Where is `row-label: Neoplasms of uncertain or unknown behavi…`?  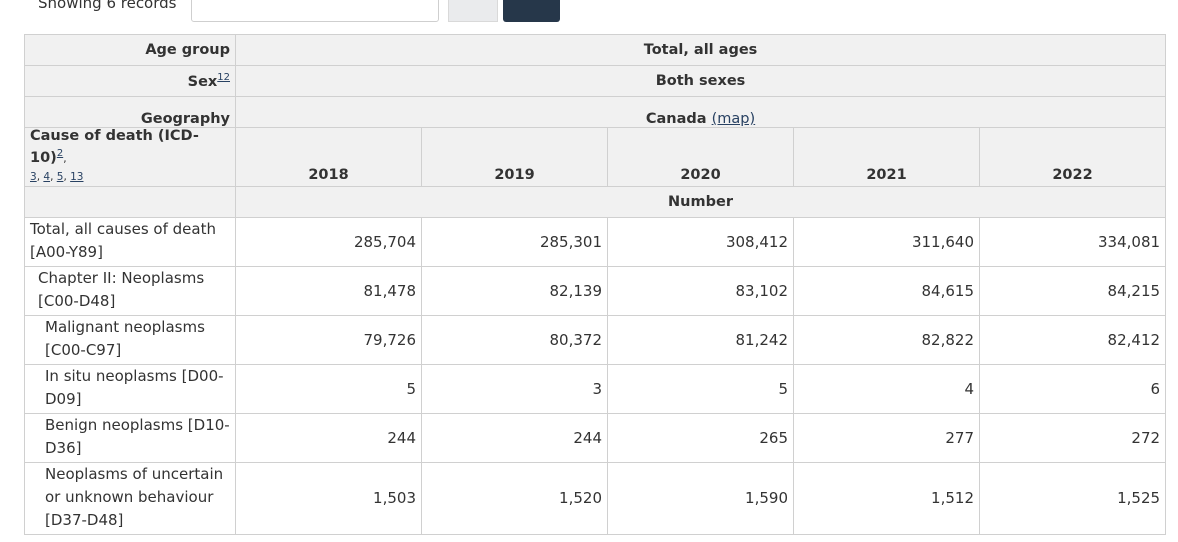
row-label: Neoplasms of uncertain or unknown behavi… is located at coordinates (130, 498).